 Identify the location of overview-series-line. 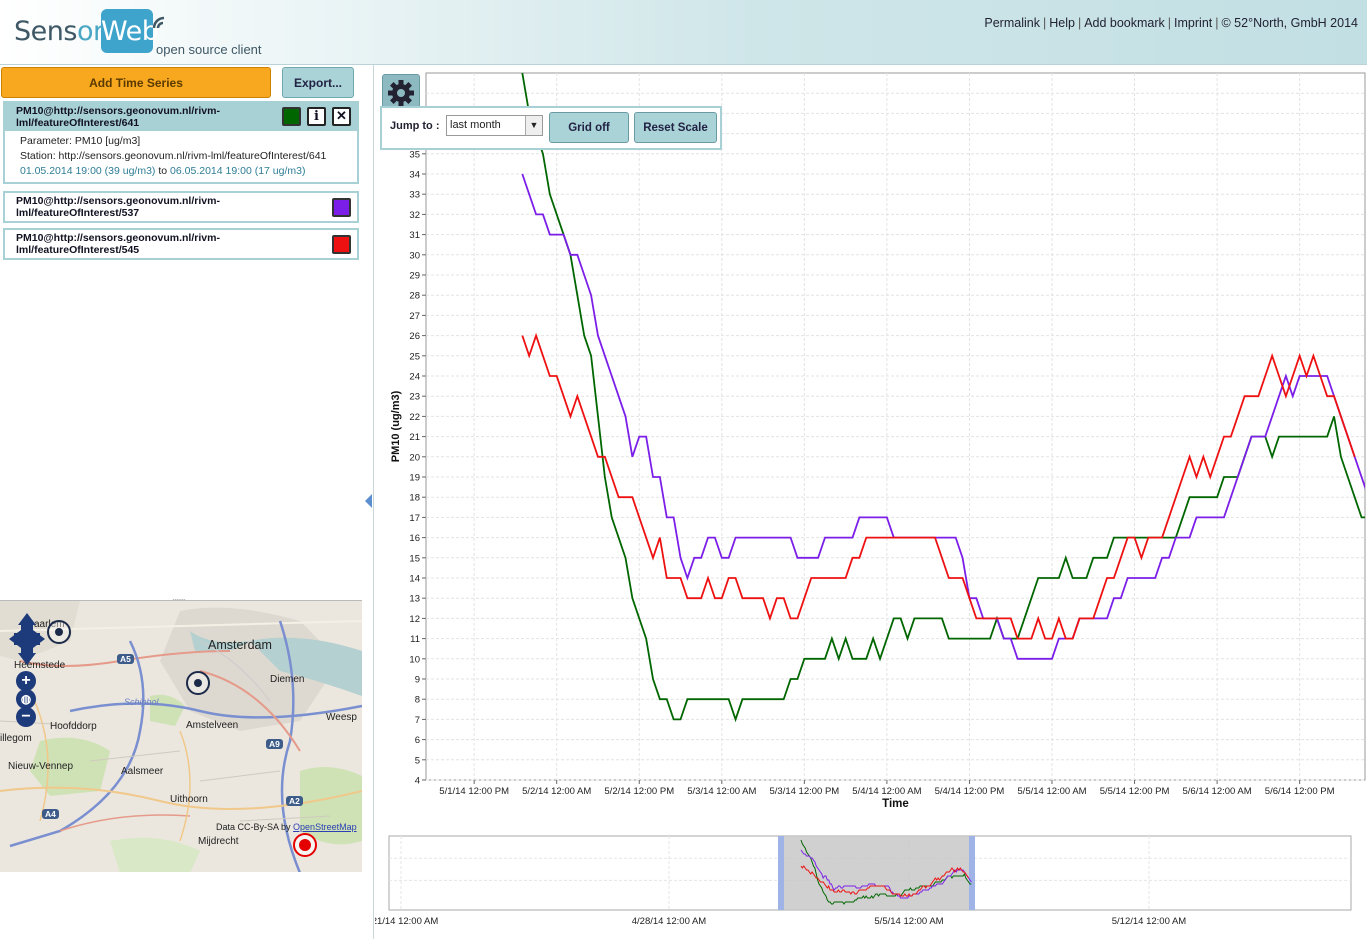
(886, 874).